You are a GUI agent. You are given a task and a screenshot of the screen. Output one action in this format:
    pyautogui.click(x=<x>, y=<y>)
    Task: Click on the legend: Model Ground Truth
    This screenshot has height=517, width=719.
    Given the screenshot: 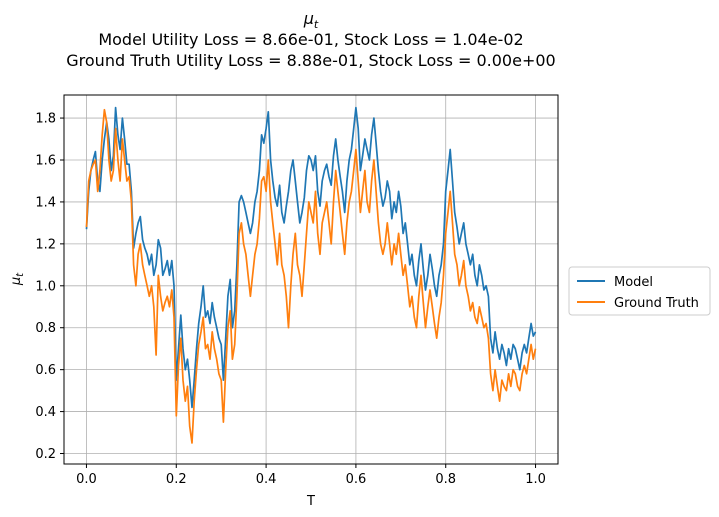 What is the action you would take?
    pyautogui.click(x=639, y=291)
    